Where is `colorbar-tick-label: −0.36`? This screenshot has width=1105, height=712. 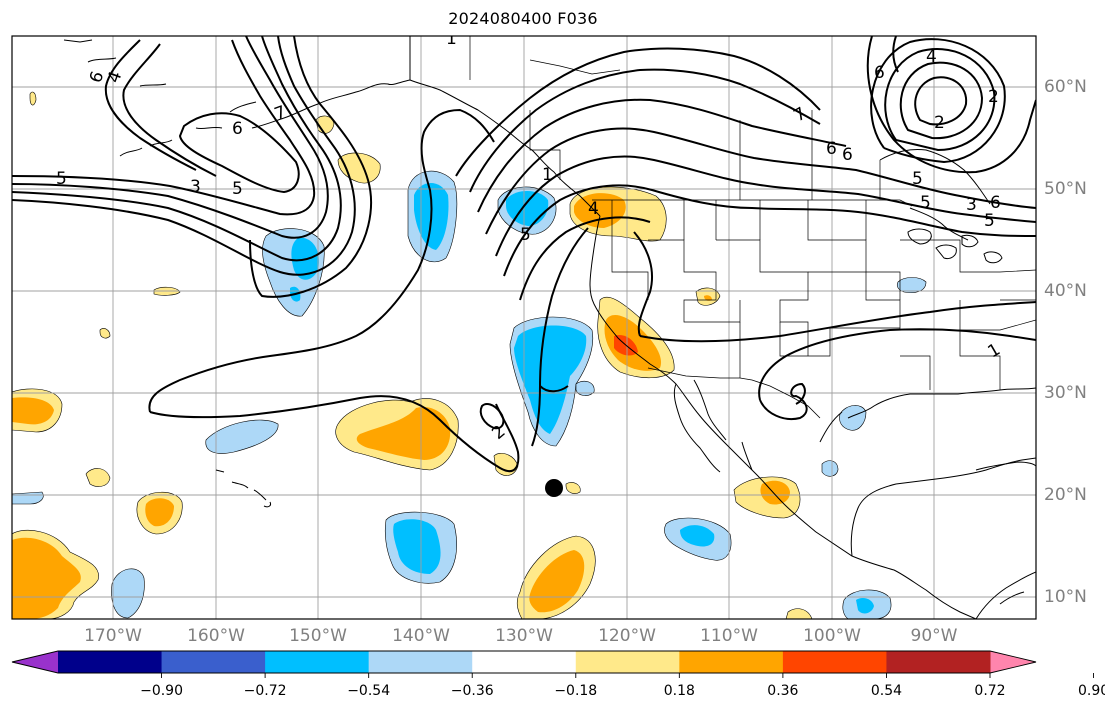
colorbar-tick-label: −0.36 is located at coordinates (472, 691).